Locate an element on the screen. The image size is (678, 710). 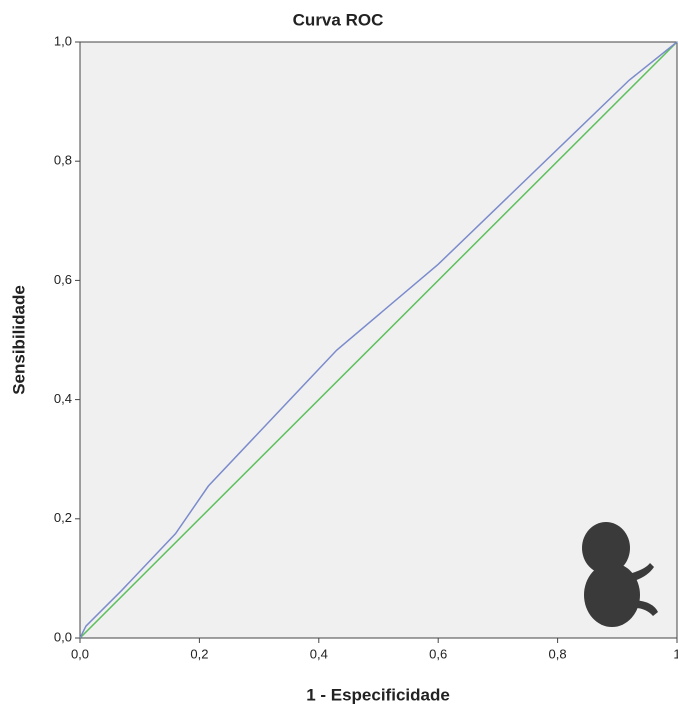
y-tick-label: 0,6 is located at coordinates (63, 279).